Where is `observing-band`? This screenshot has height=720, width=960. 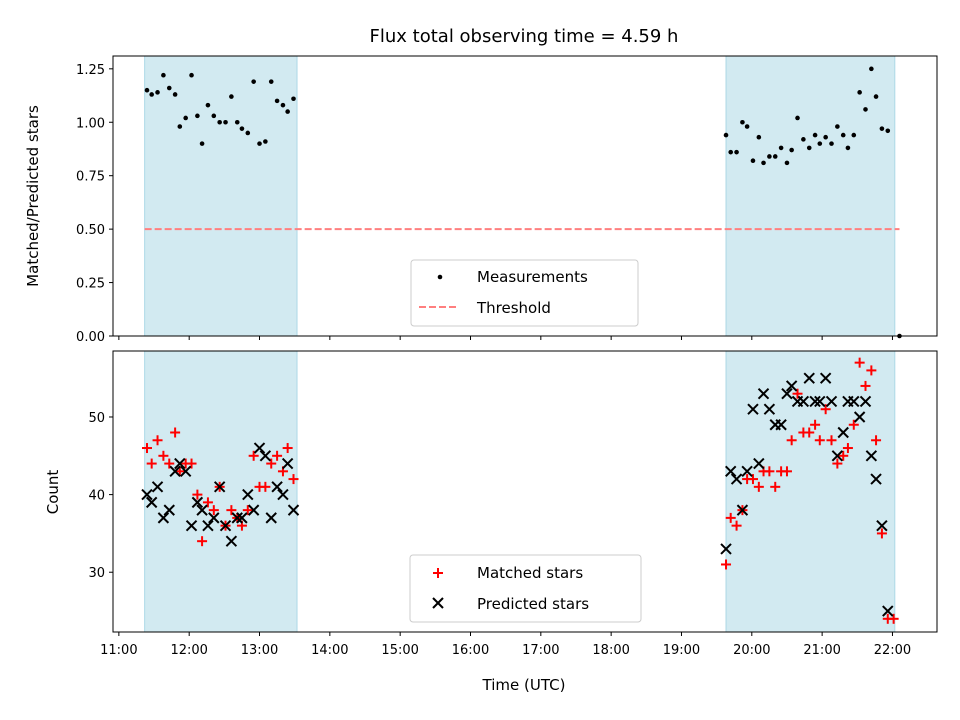
observing-band is located at coordinates (810, 196).